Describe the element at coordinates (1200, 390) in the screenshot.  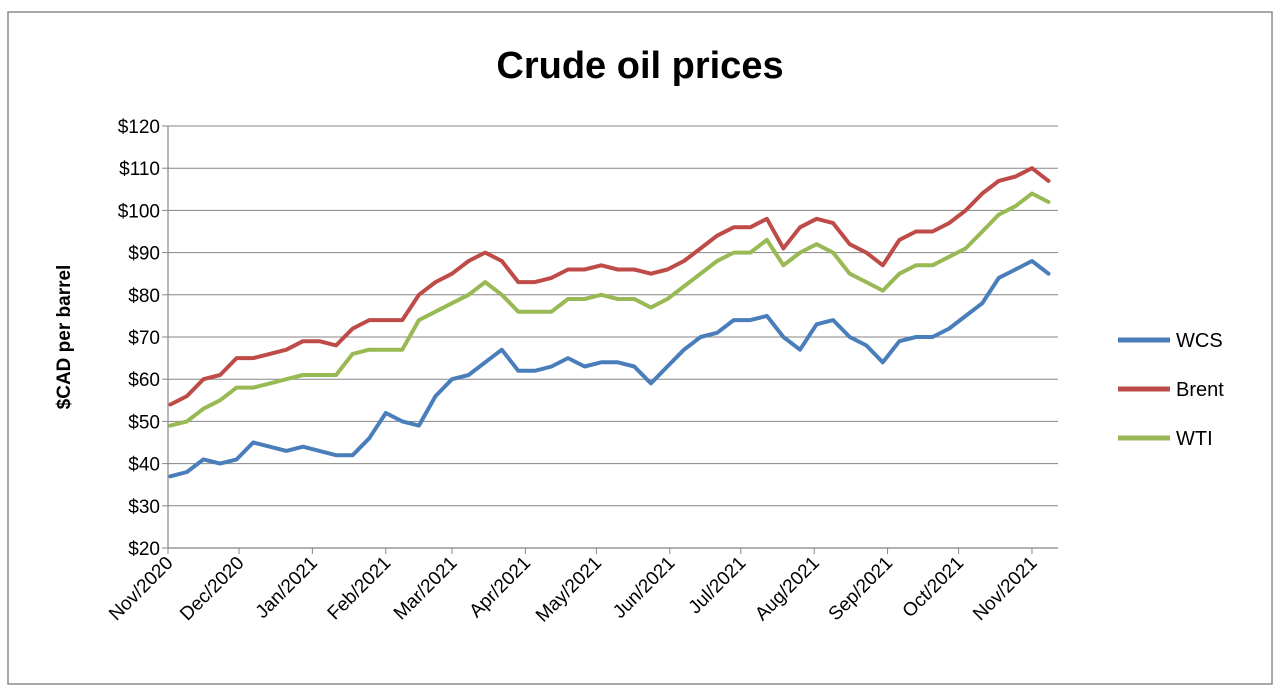
I see `legend-label-brent: Brent` at that location.